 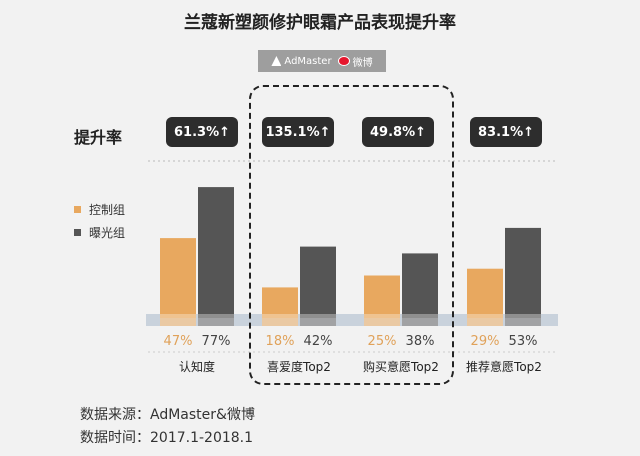 What do you see at coordinates (401, 366) in the screenshot?
I see `category-label-2: 购买意愿Top2` at bounding box center [401, 366].